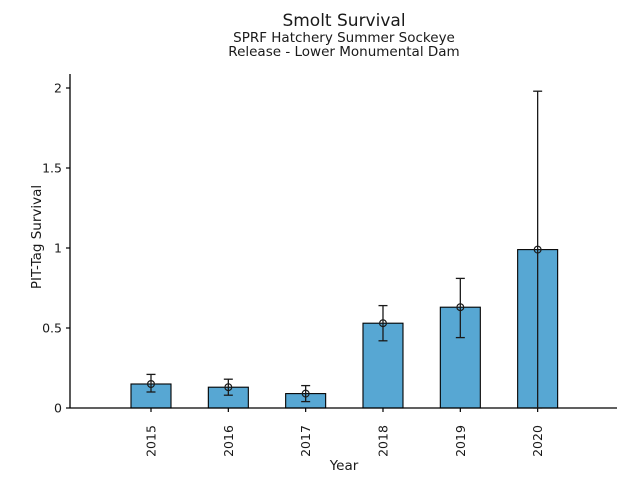 The image size is (640, 480). I want to click on x-tick-label: 2020, so click(537, 441).